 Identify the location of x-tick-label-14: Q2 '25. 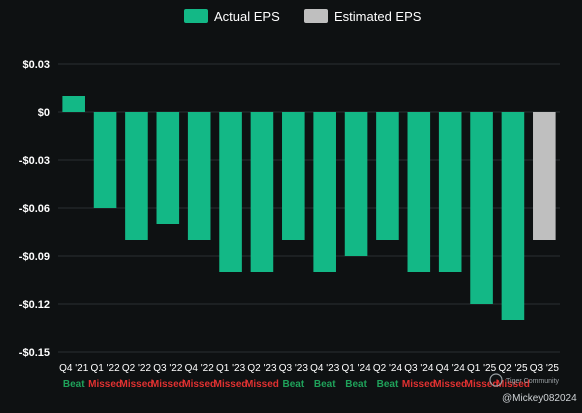
(513, 368).